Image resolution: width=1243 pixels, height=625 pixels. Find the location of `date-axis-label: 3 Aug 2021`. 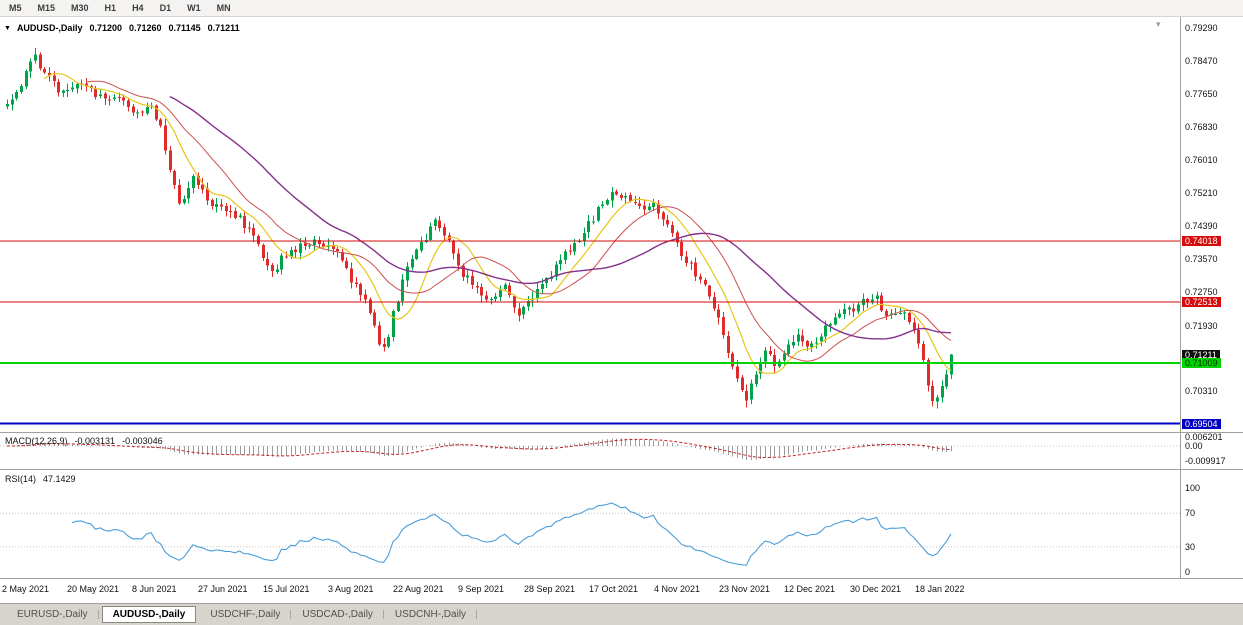

date-axis-label: 3 Aug 2021 is located at coordinates (351, 589).